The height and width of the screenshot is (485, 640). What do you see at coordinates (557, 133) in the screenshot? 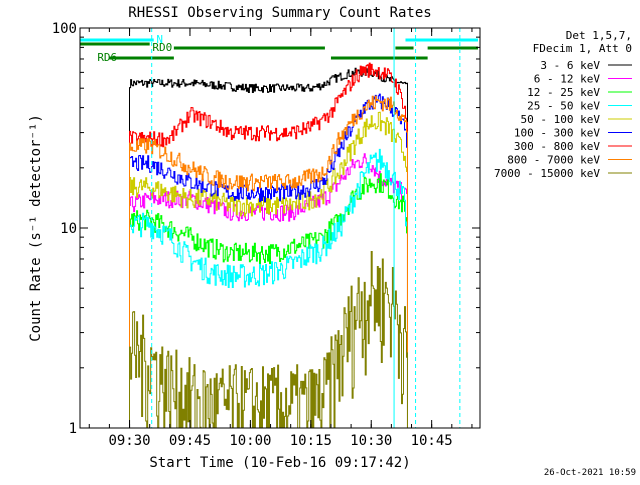
I see `legend-label-6: 100 - 300 keV` at bounding box center [557, 133].